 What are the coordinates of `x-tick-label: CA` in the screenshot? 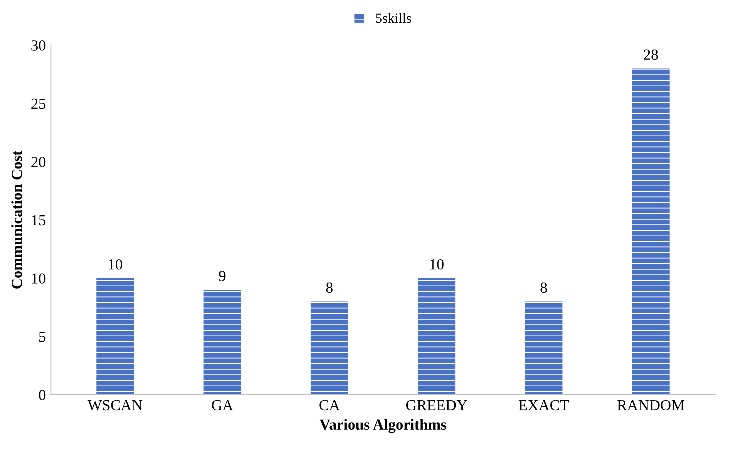 It's located at (330, 405).